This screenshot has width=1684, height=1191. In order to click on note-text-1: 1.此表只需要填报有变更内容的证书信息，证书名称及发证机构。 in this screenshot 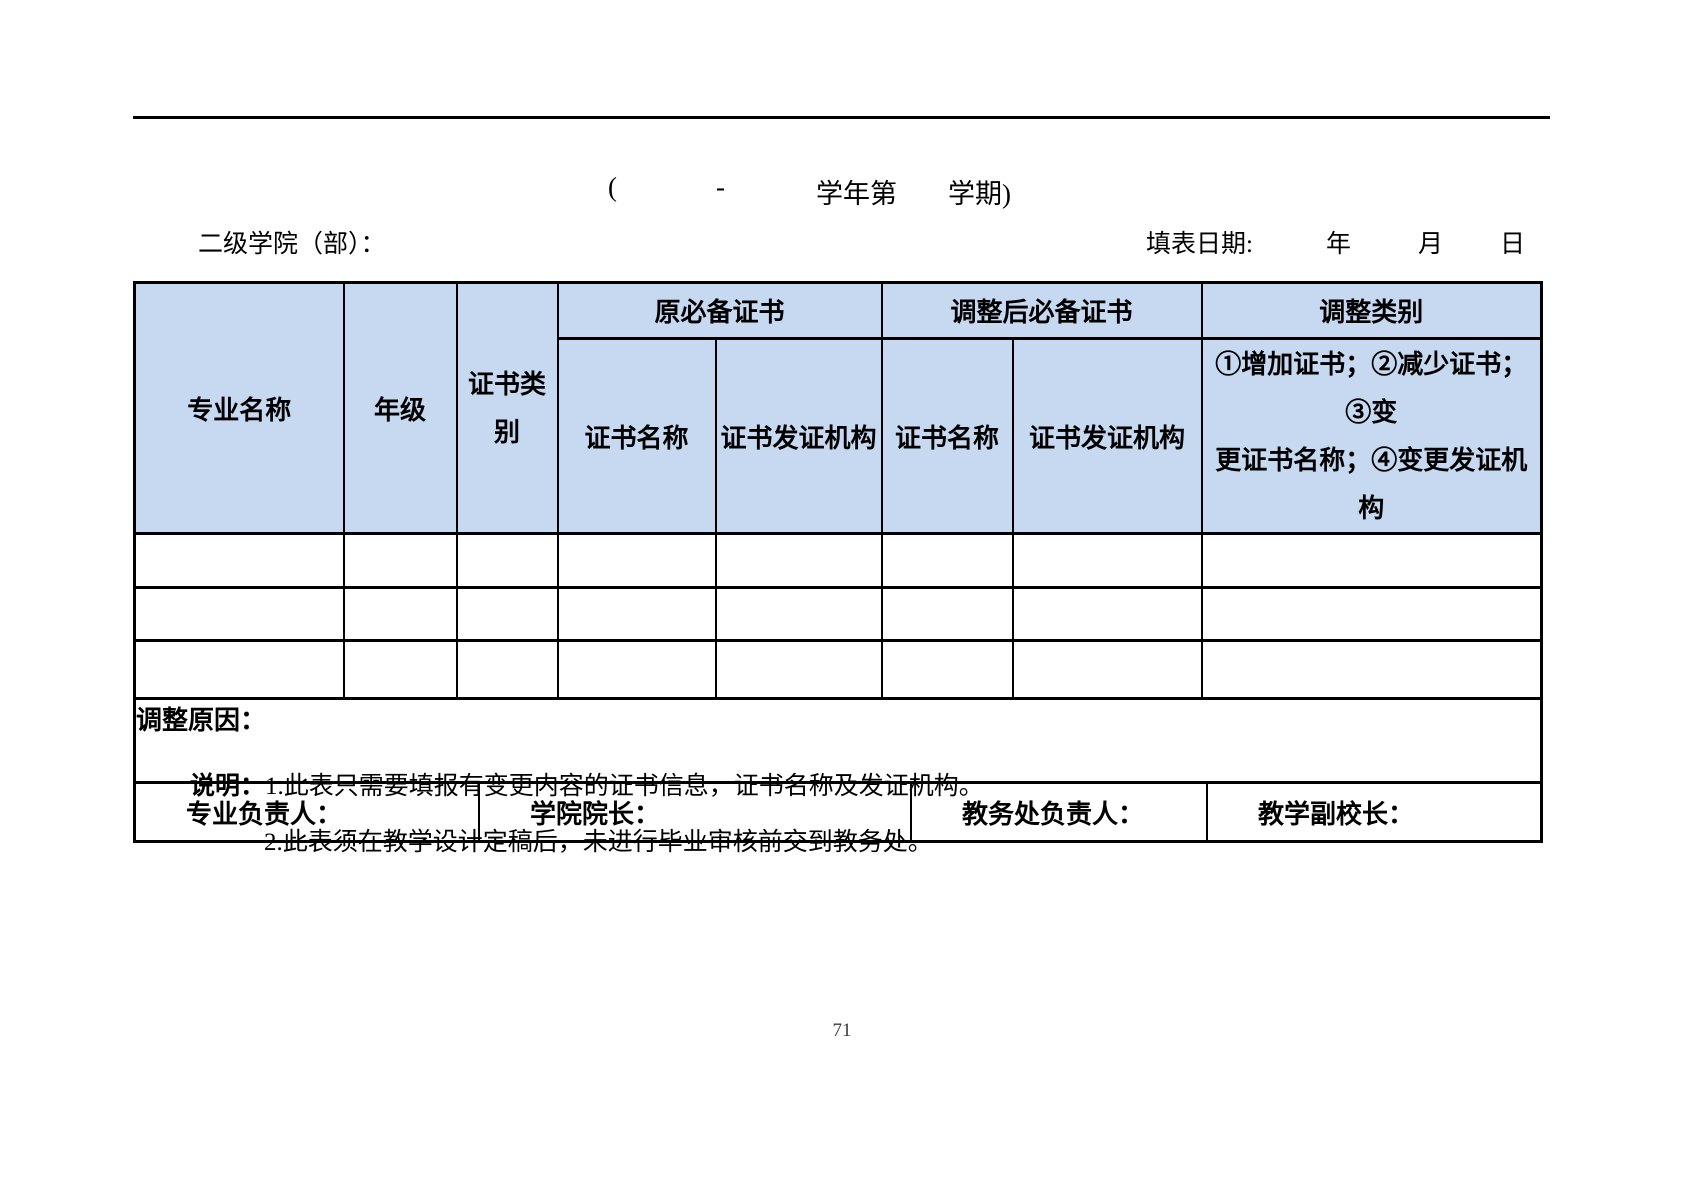, I will do `click(624, 786)`.